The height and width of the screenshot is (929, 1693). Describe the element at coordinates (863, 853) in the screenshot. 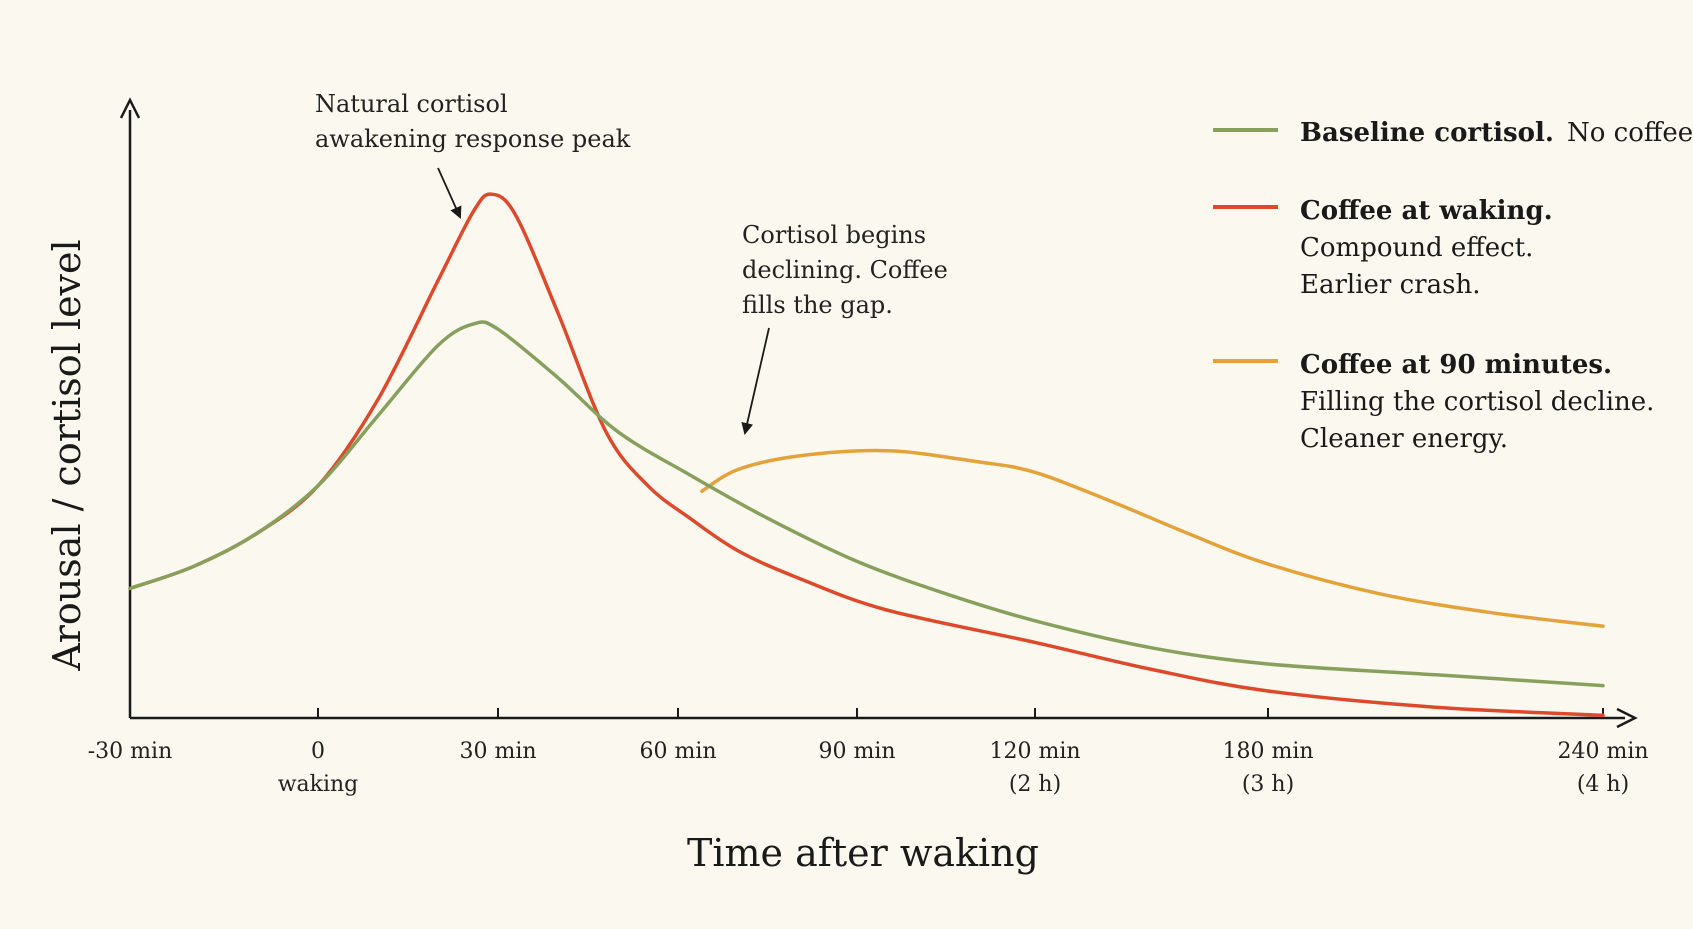

I see `x-axis-title: Time after waking` at that location.